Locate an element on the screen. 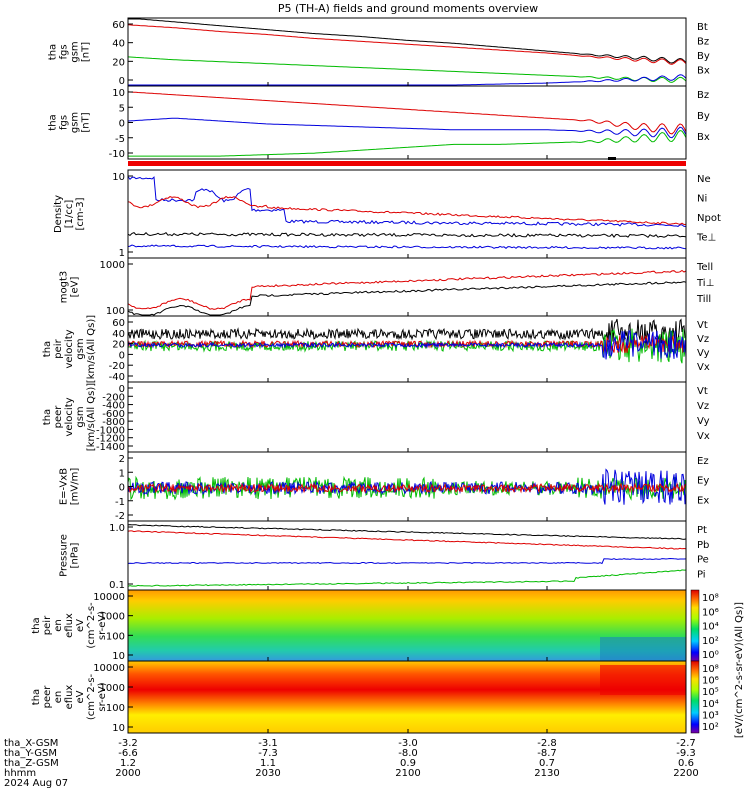  ylabel-4: mogt3 [eV] is located at coordinates (70, 287).